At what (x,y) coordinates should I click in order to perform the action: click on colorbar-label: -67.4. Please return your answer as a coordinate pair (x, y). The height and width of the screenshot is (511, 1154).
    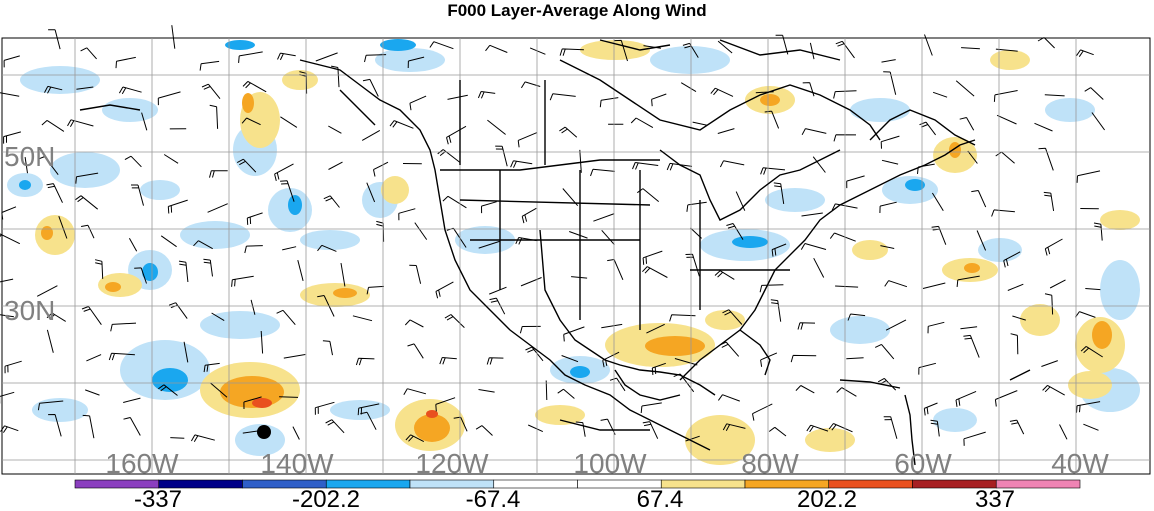
    Looking at the image, I should click on (493, 498).